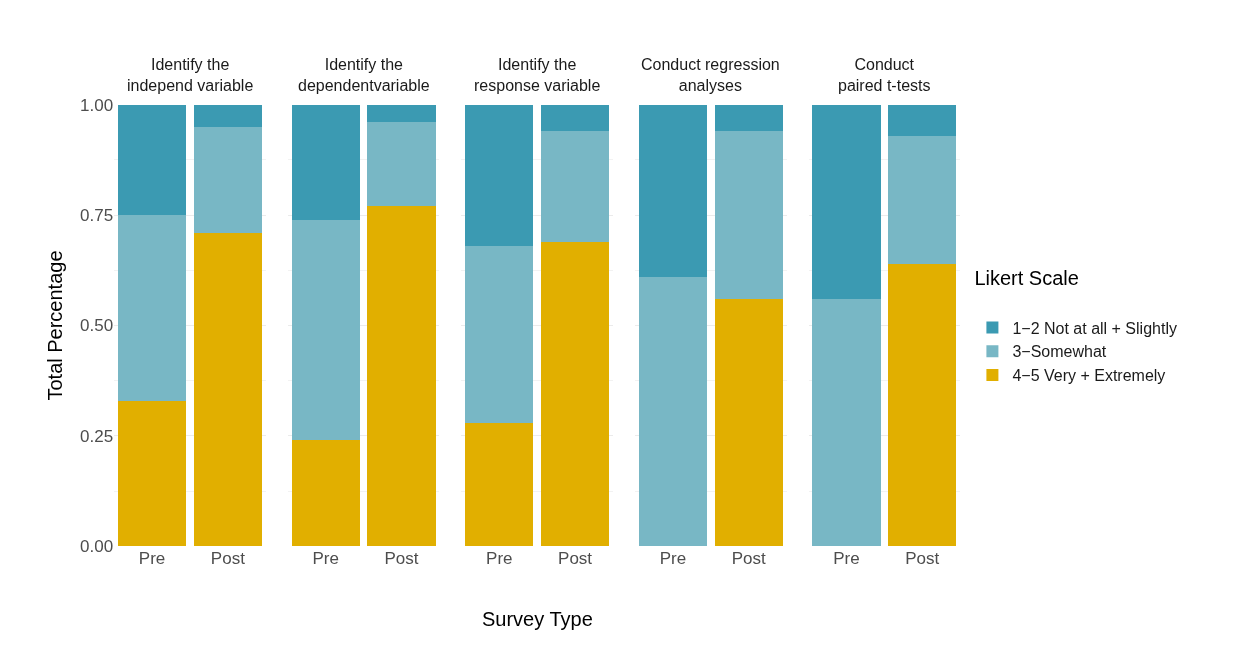  I want to click on y-tick-label: 0.00, so click(97, 547).